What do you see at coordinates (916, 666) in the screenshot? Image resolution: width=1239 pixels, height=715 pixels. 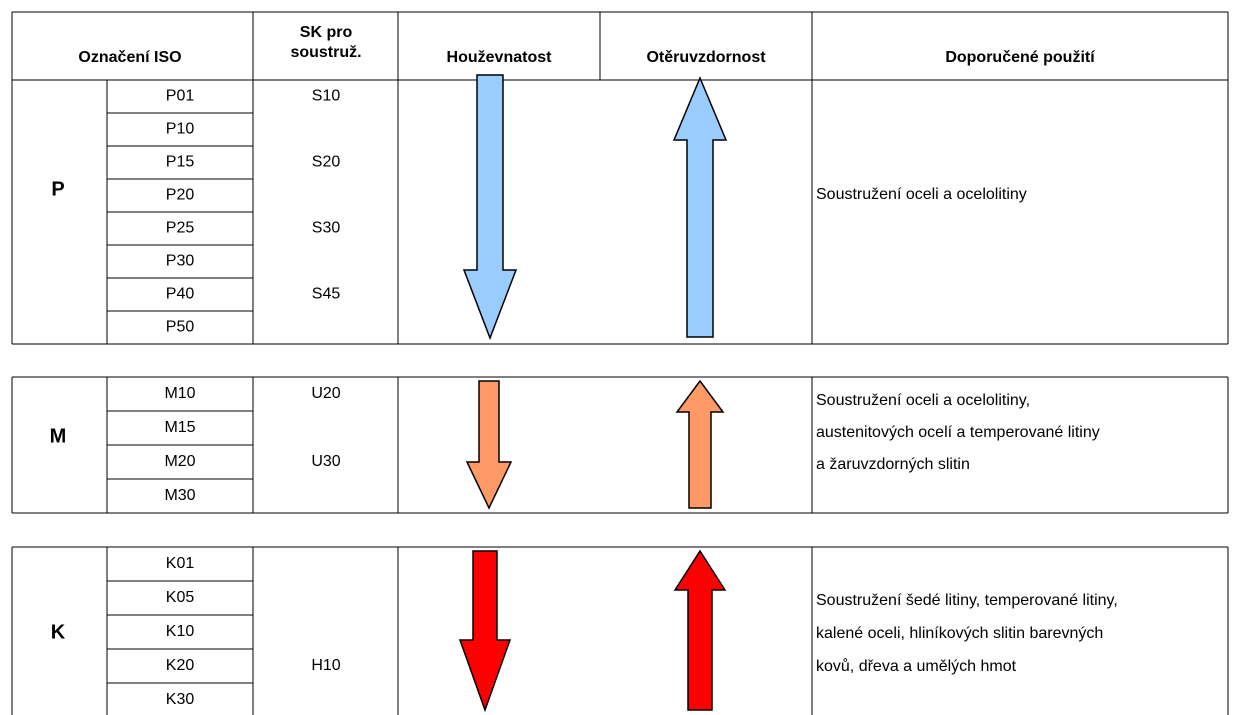 I see `usage-text: kovů, dřeva a umělých hmot` at bounding box center [916, 666].